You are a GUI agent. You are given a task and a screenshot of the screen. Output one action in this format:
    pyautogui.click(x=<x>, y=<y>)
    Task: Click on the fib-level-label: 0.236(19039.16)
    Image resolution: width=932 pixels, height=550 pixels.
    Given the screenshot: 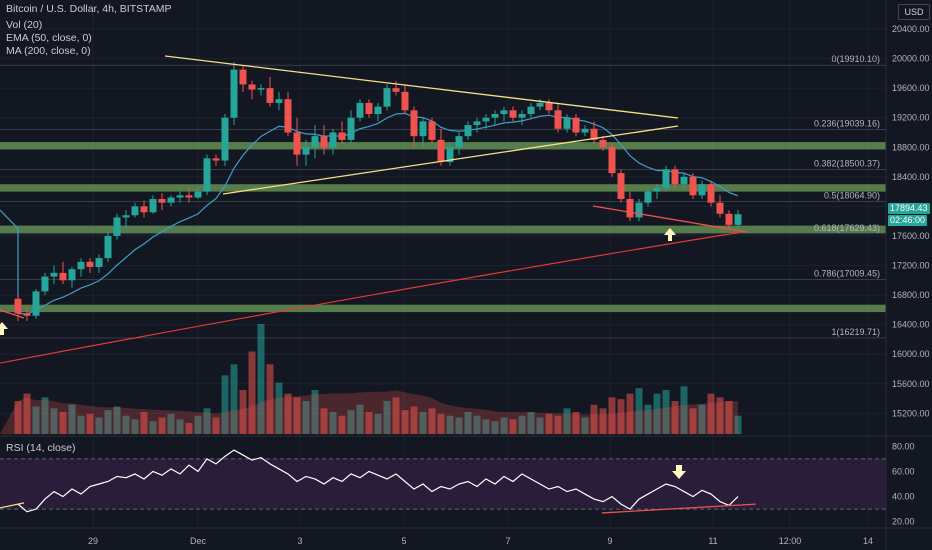 What is the action you would take?
    pyautogui.click(x=847, y=124)
    